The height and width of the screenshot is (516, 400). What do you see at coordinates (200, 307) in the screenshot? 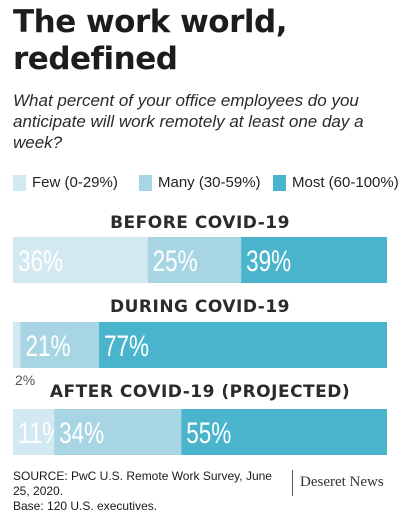
I see `section-title-during: DURING COVID-19` at bounding box center [200, 307].